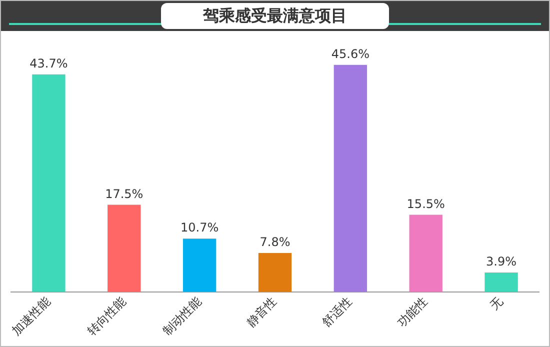  What do you see at coordinates (275, 16) in the screenshot?
I see `chart-title: 驾乘感受最满意项目` at bounding box center [275, 16].